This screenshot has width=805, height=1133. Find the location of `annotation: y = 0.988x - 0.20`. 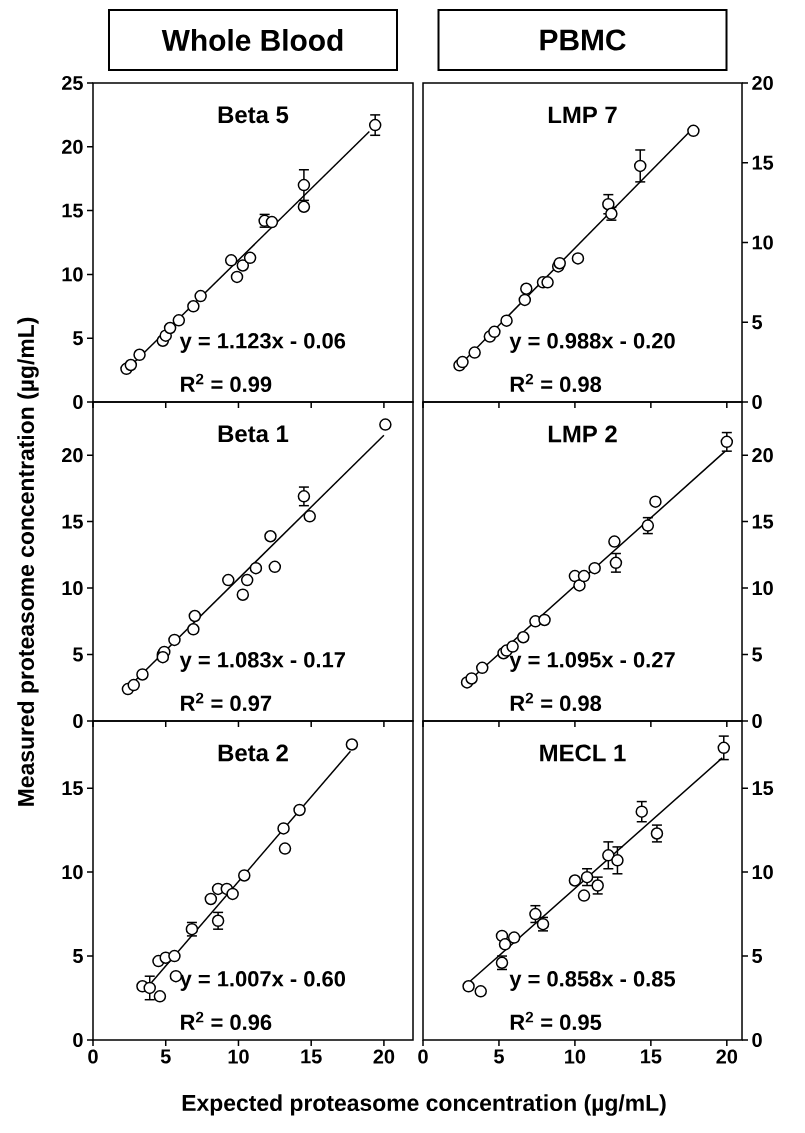

annotation: y = 0.988x - 0.20 is located at coordinates (592, 343).